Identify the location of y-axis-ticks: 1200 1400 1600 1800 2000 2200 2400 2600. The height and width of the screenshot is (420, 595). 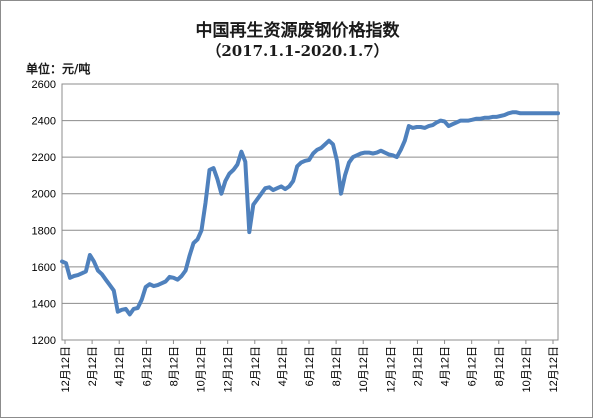
(44, 213).